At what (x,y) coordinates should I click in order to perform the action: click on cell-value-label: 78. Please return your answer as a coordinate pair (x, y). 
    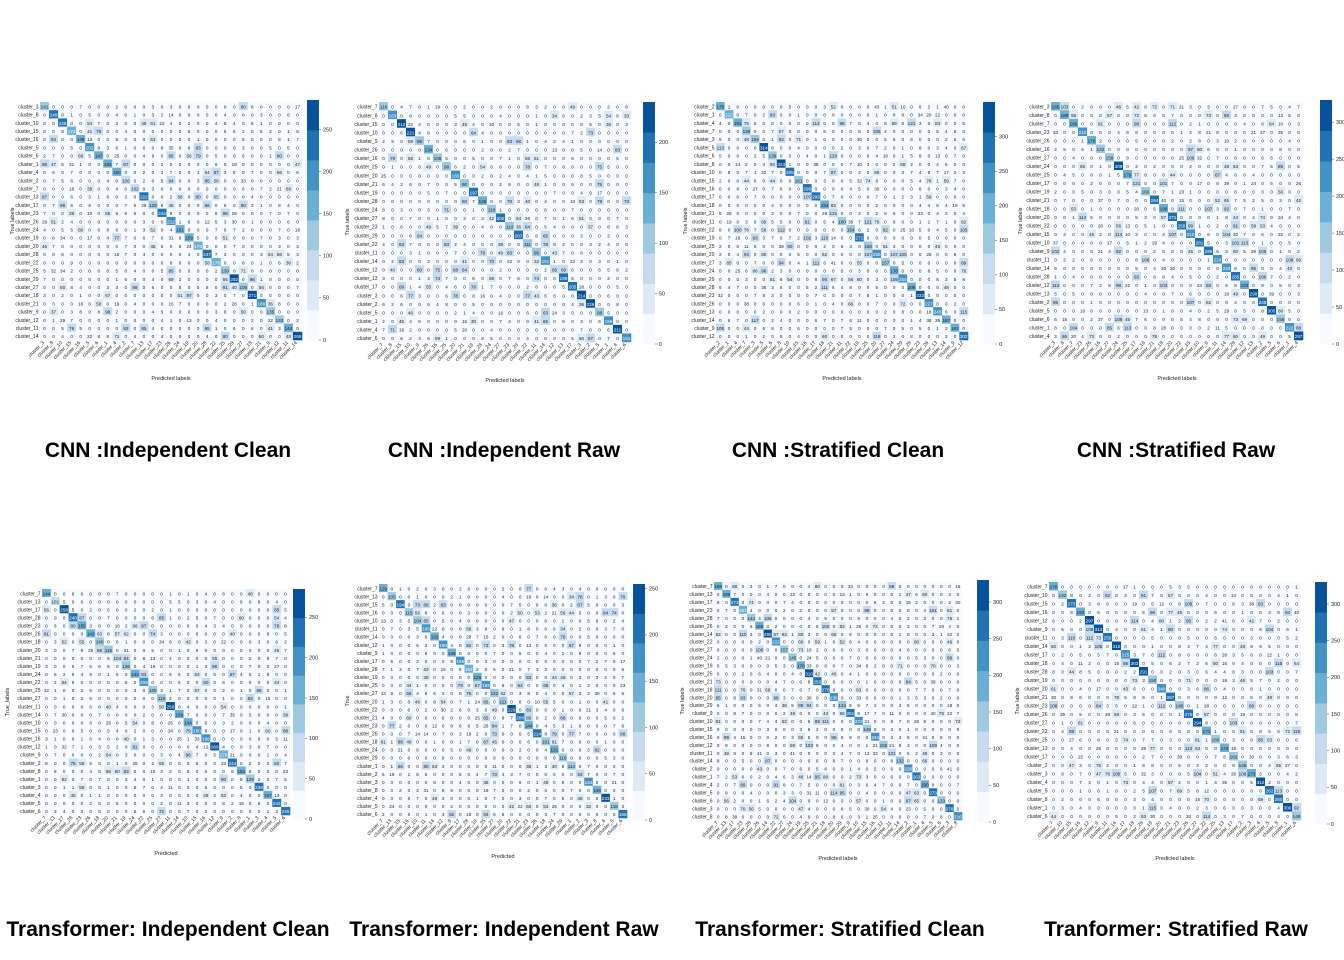
    Looking at the image, I should click on (546, 244).